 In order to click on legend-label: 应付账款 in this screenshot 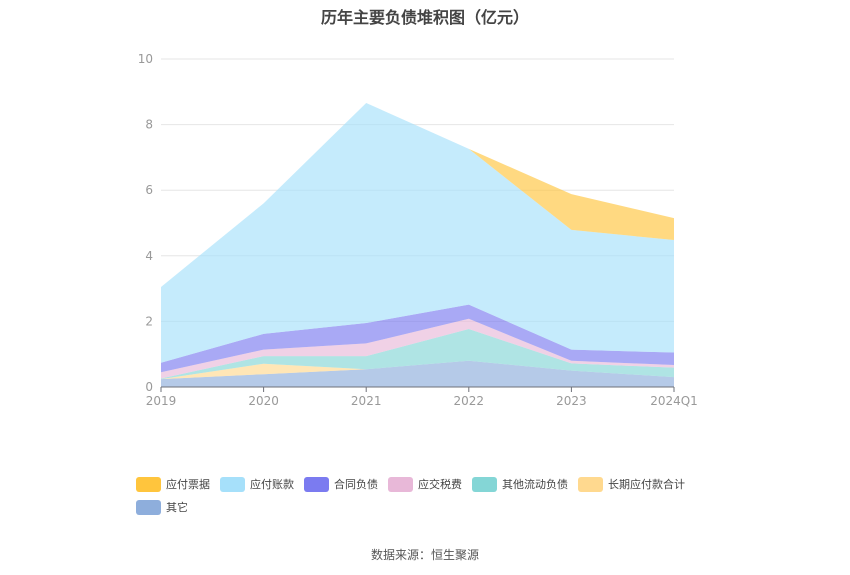, I will do `click(272, 484)`.